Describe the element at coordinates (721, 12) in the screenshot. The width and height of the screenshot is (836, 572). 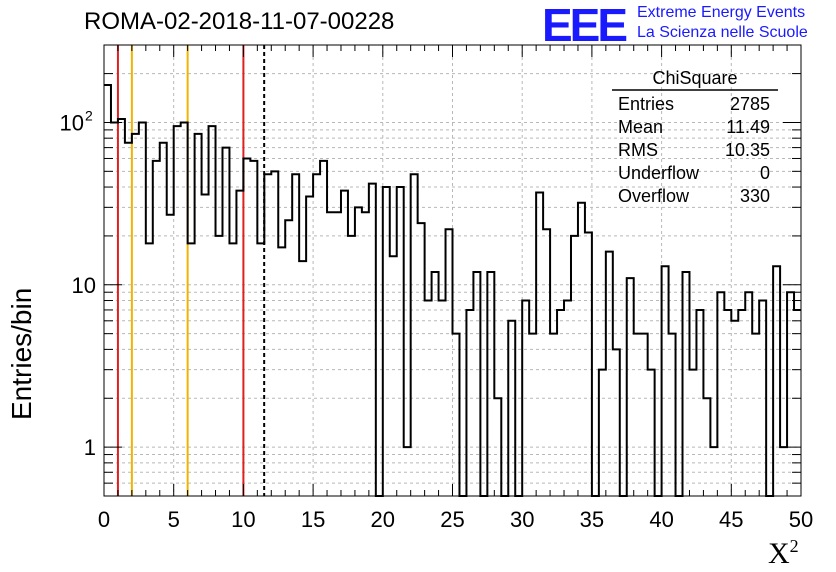
I see `logo-line-1: Extreme Energy Events` at that location.